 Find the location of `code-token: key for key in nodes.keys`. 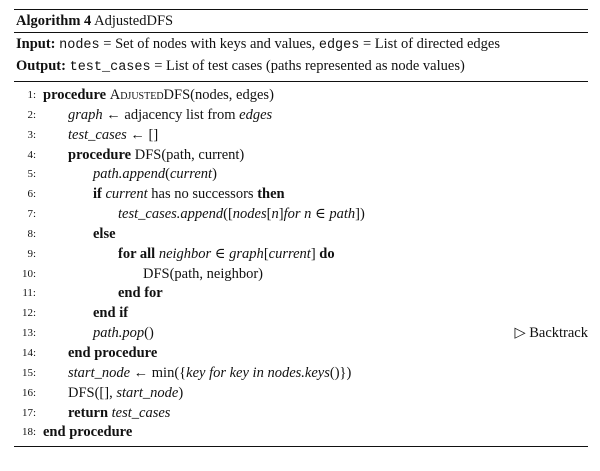

code-token: key for key in nodes.keys is located at coordinates (258, 372).